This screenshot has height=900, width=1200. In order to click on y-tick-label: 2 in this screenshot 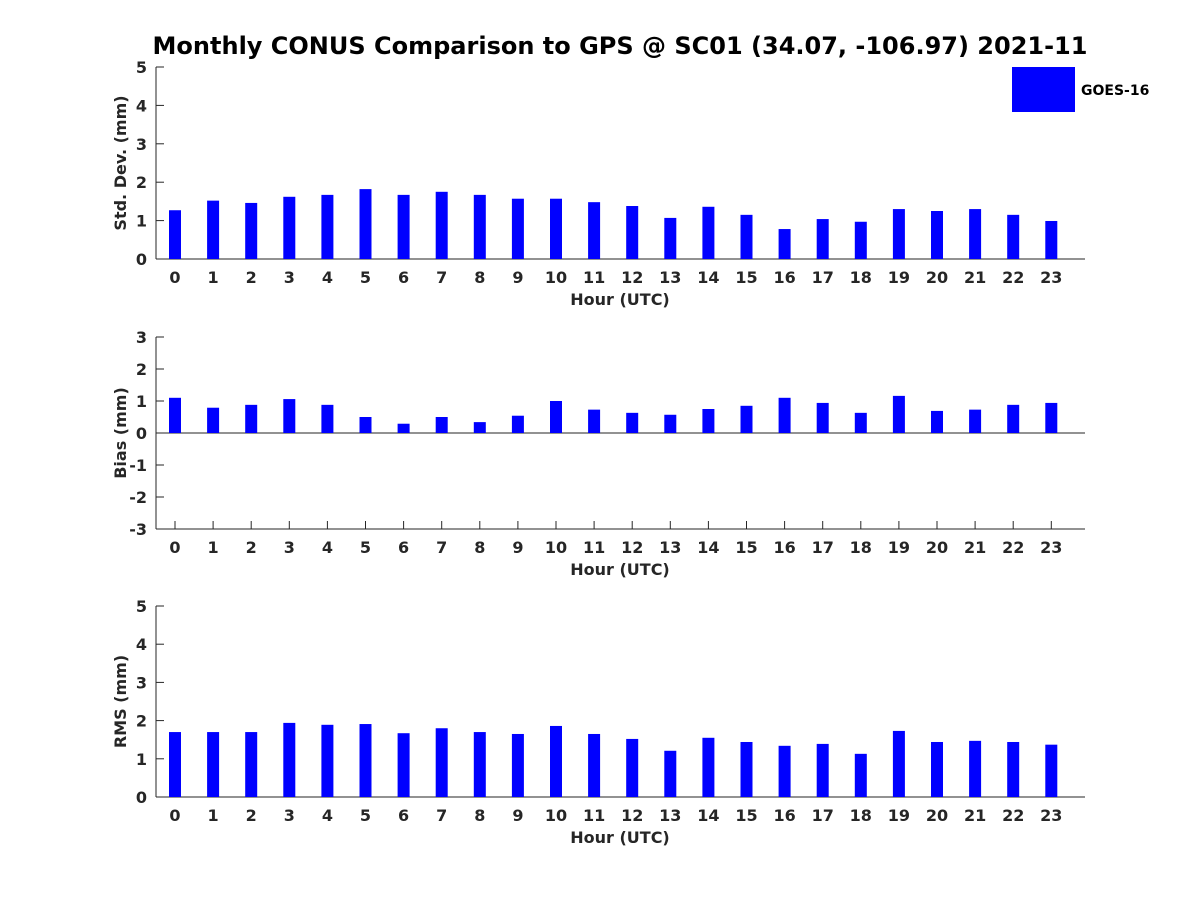, I will do `click(141, 721)`.